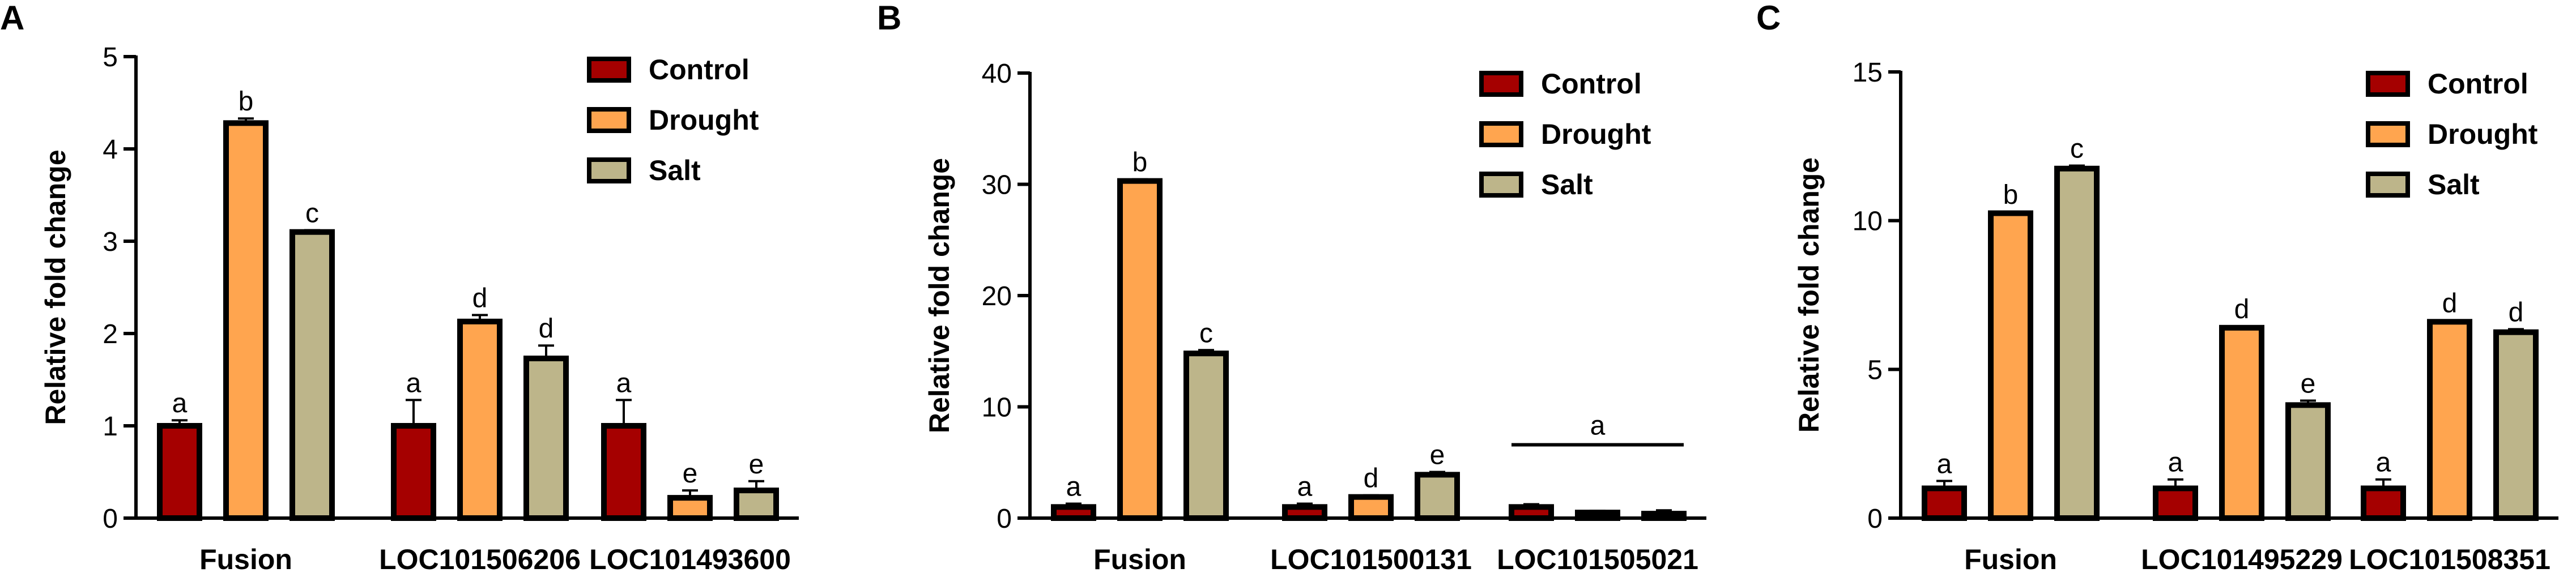 The image size is (2576, 577). Describe the element at coordinates (12, 18) in the screenshot. I see `panel-label: A` at that location.